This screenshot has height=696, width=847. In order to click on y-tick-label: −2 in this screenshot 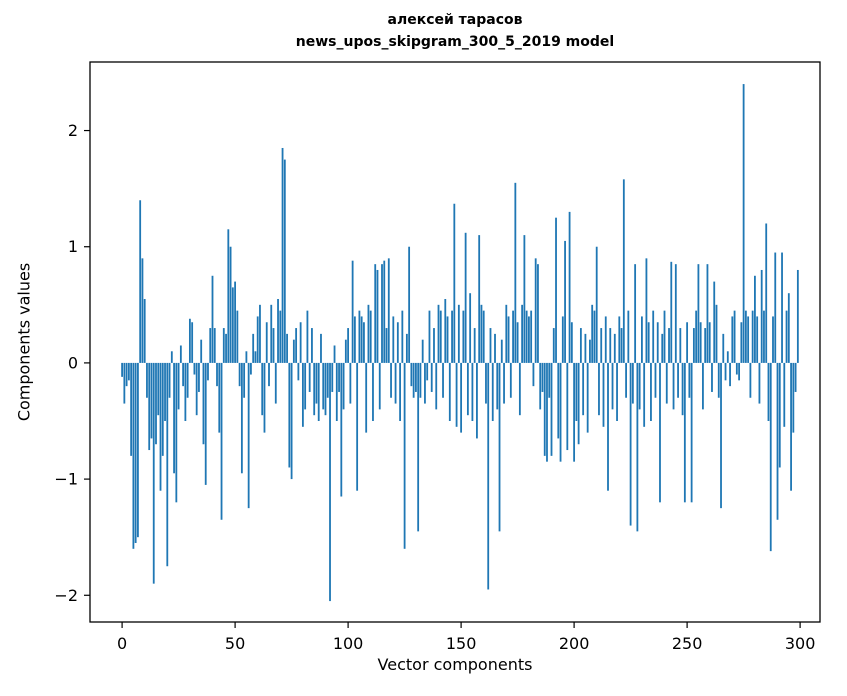, I will do `click(66, 595)`.